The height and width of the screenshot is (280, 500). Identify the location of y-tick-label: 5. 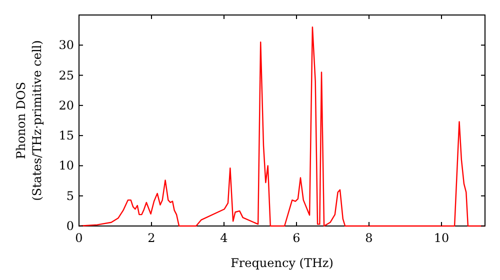
(70, 195).